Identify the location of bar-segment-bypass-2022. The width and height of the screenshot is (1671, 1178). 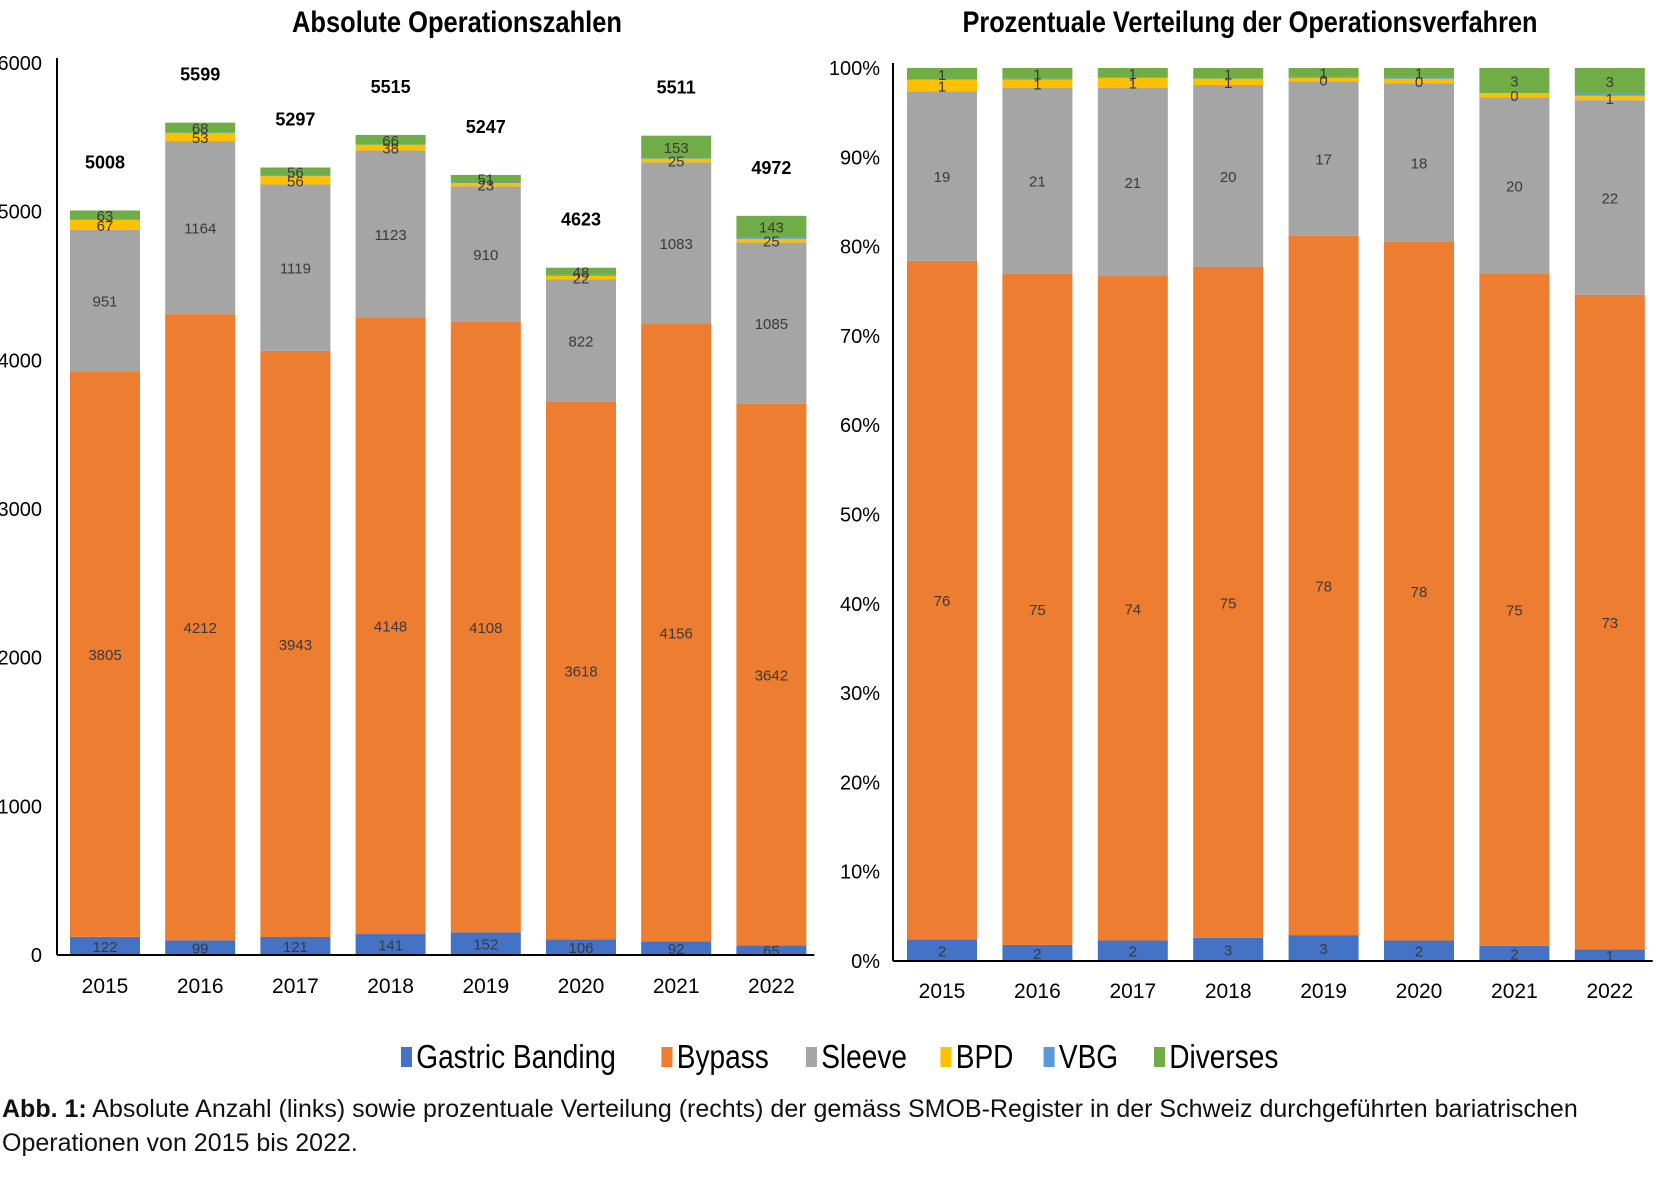
(1609, 622).